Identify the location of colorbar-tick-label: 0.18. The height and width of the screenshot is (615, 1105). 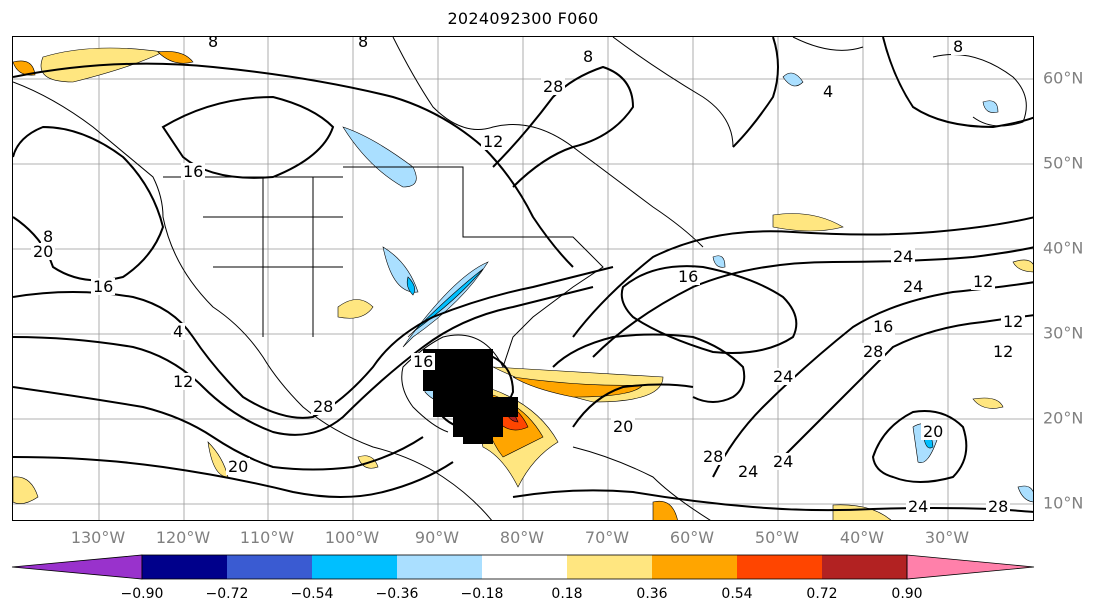
(567, 594).